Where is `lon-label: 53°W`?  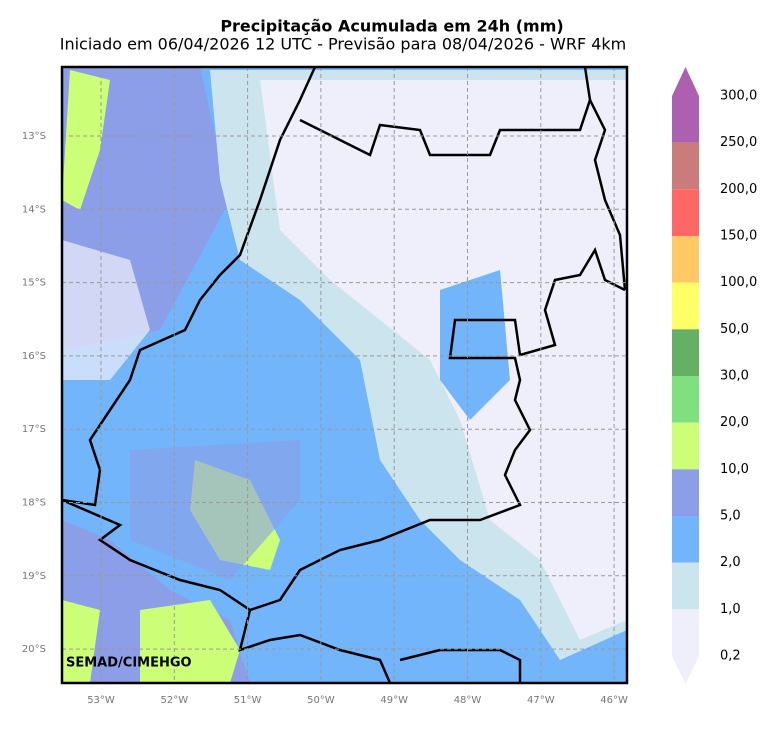
lon-label: 53°W is located at coordinates (101, 700).